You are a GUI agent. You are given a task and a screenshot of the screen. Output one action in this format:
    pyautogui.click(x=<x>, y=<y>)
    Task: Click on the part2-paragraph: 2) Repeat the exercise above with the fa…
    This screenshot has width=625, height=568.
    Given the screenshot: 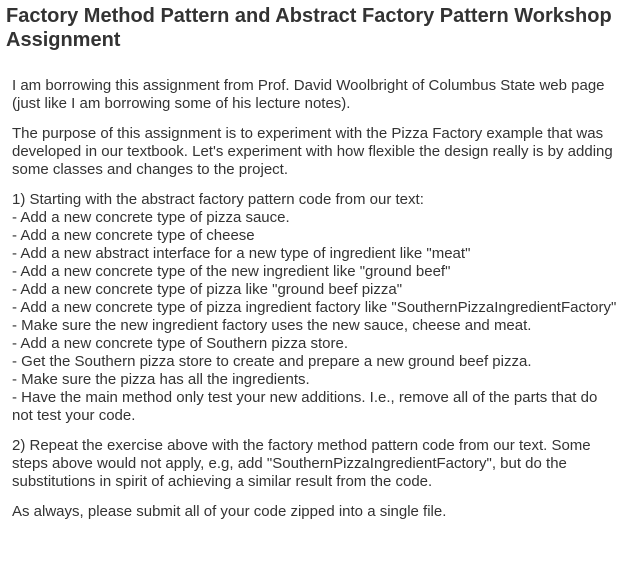 What is the action you would take?
    pyautogui.click(x=301, y=463)
    